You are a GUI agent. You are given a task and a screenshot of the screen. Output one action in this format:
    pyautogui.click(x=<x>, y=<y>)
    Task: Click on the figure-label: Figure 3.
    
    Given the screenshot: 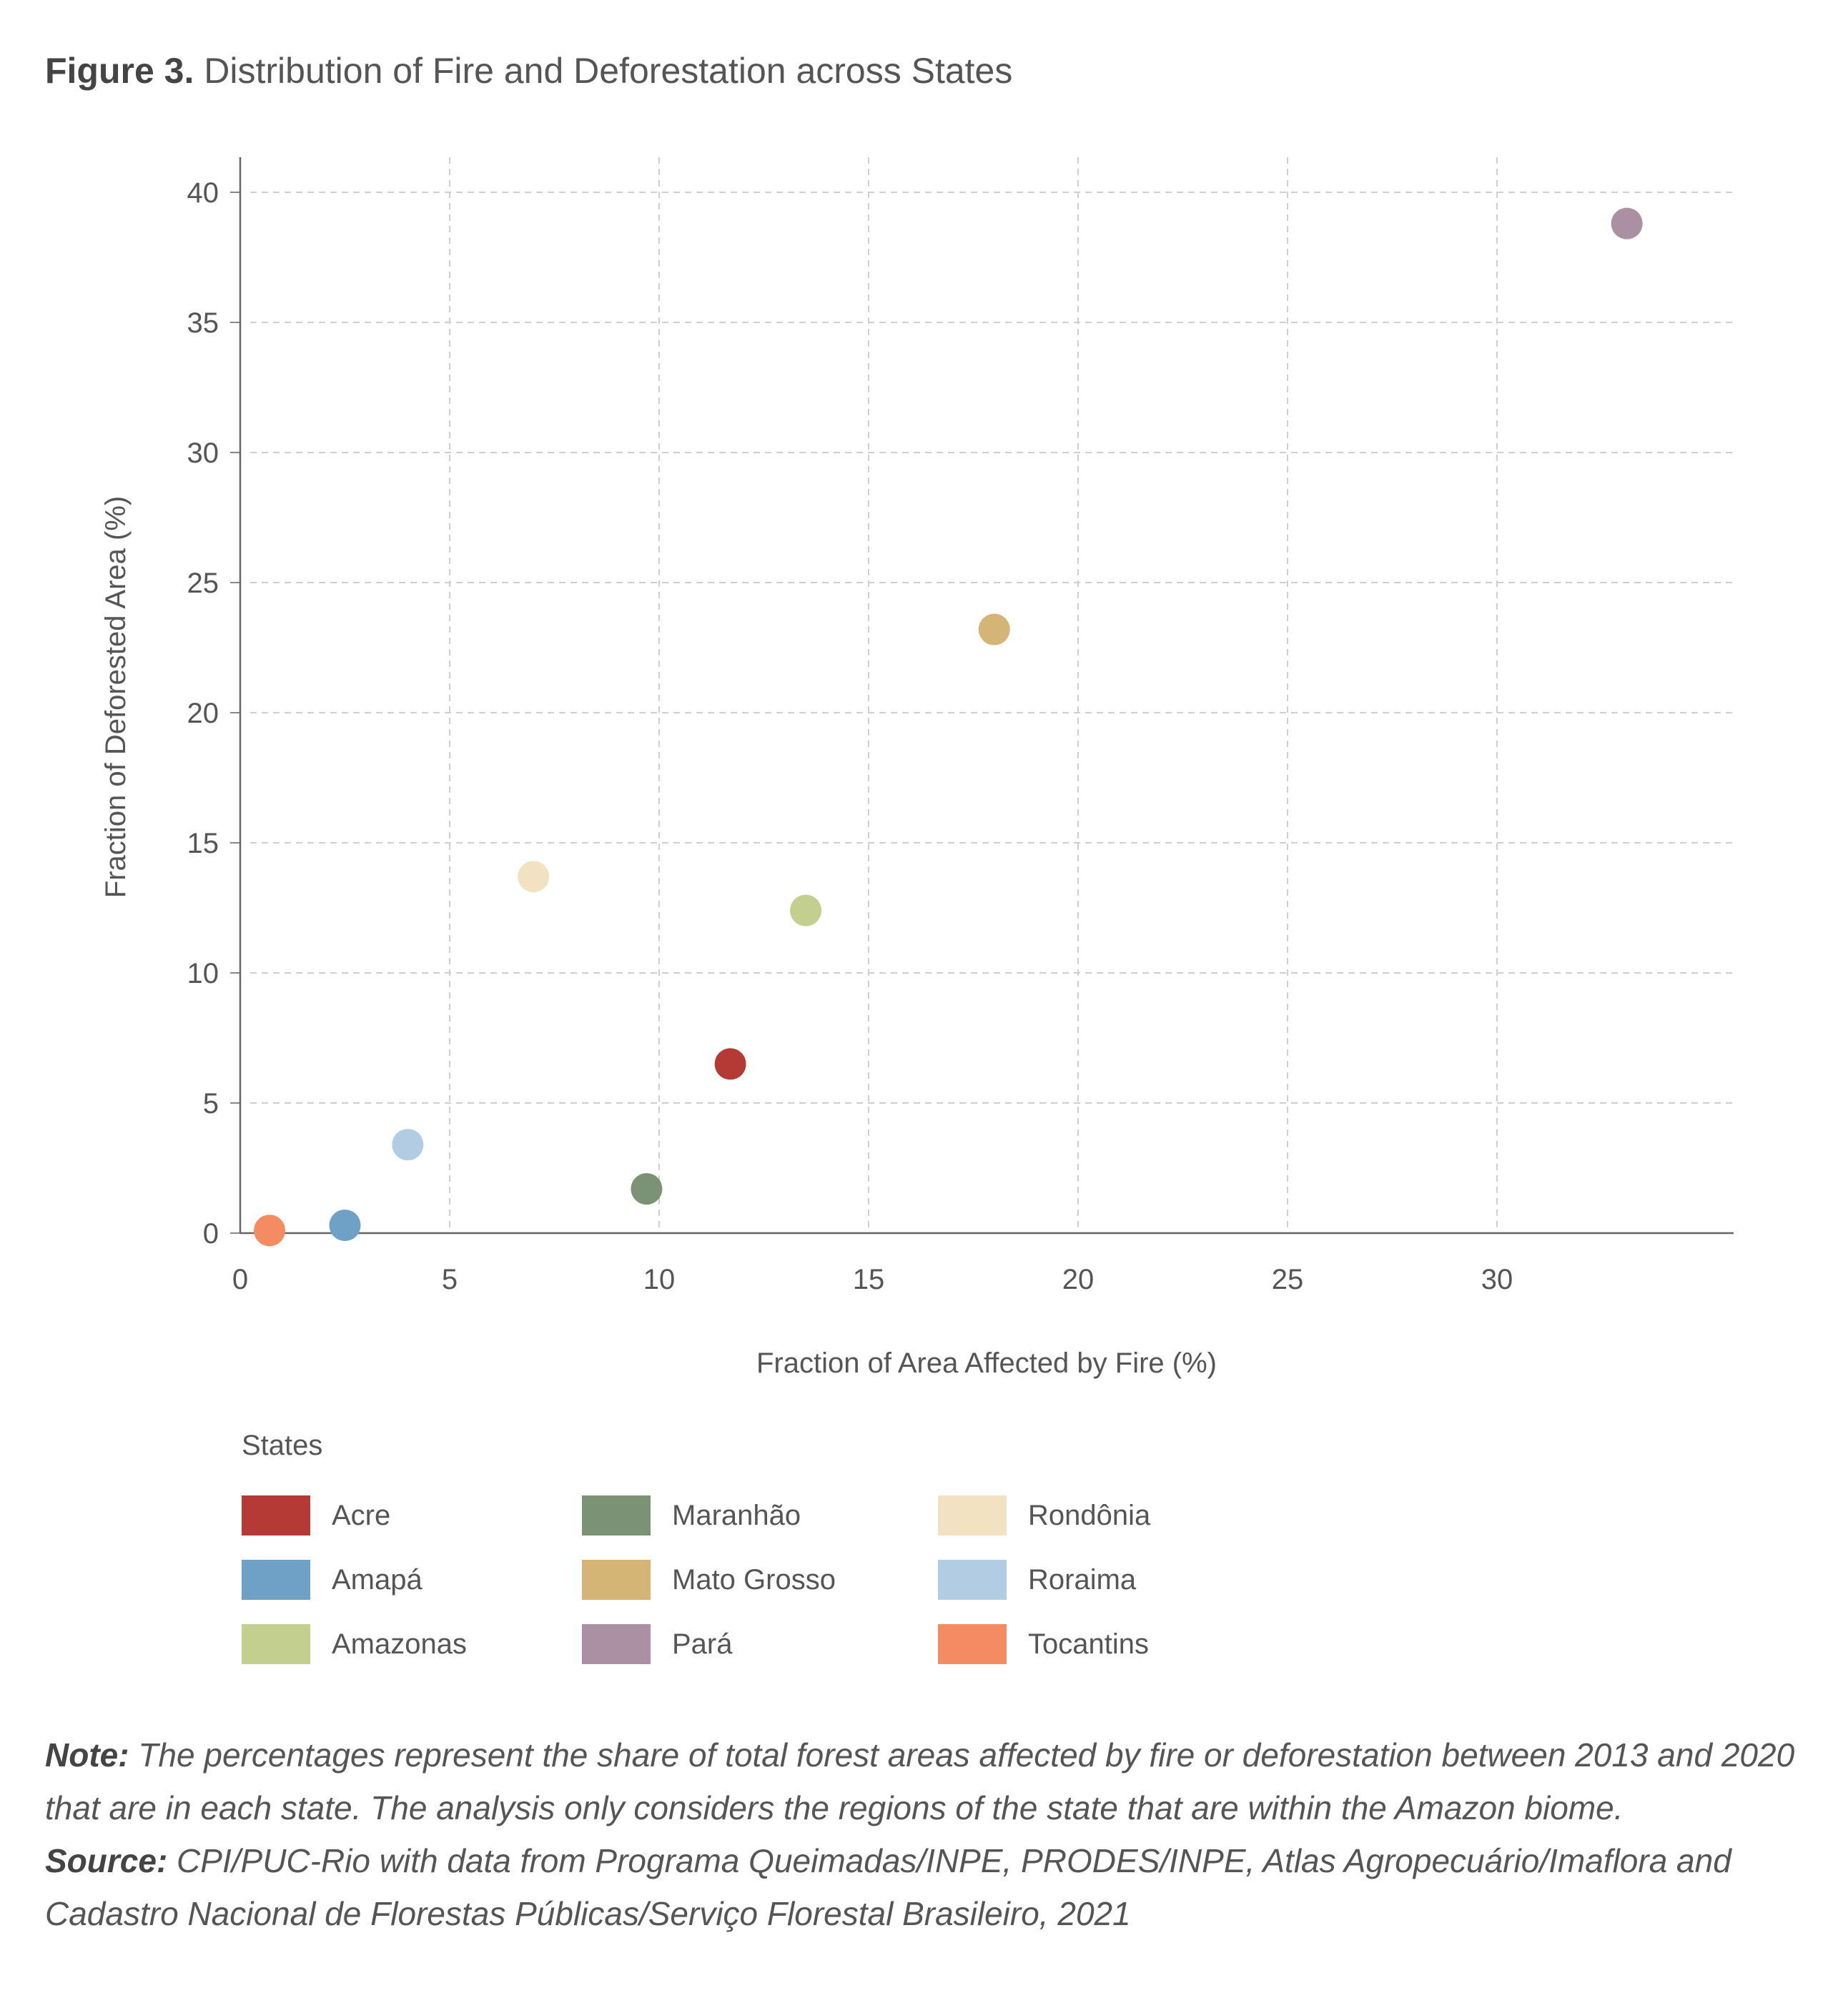 What is the action you would take?
    pyautogui.click(x=119, y=71)
    